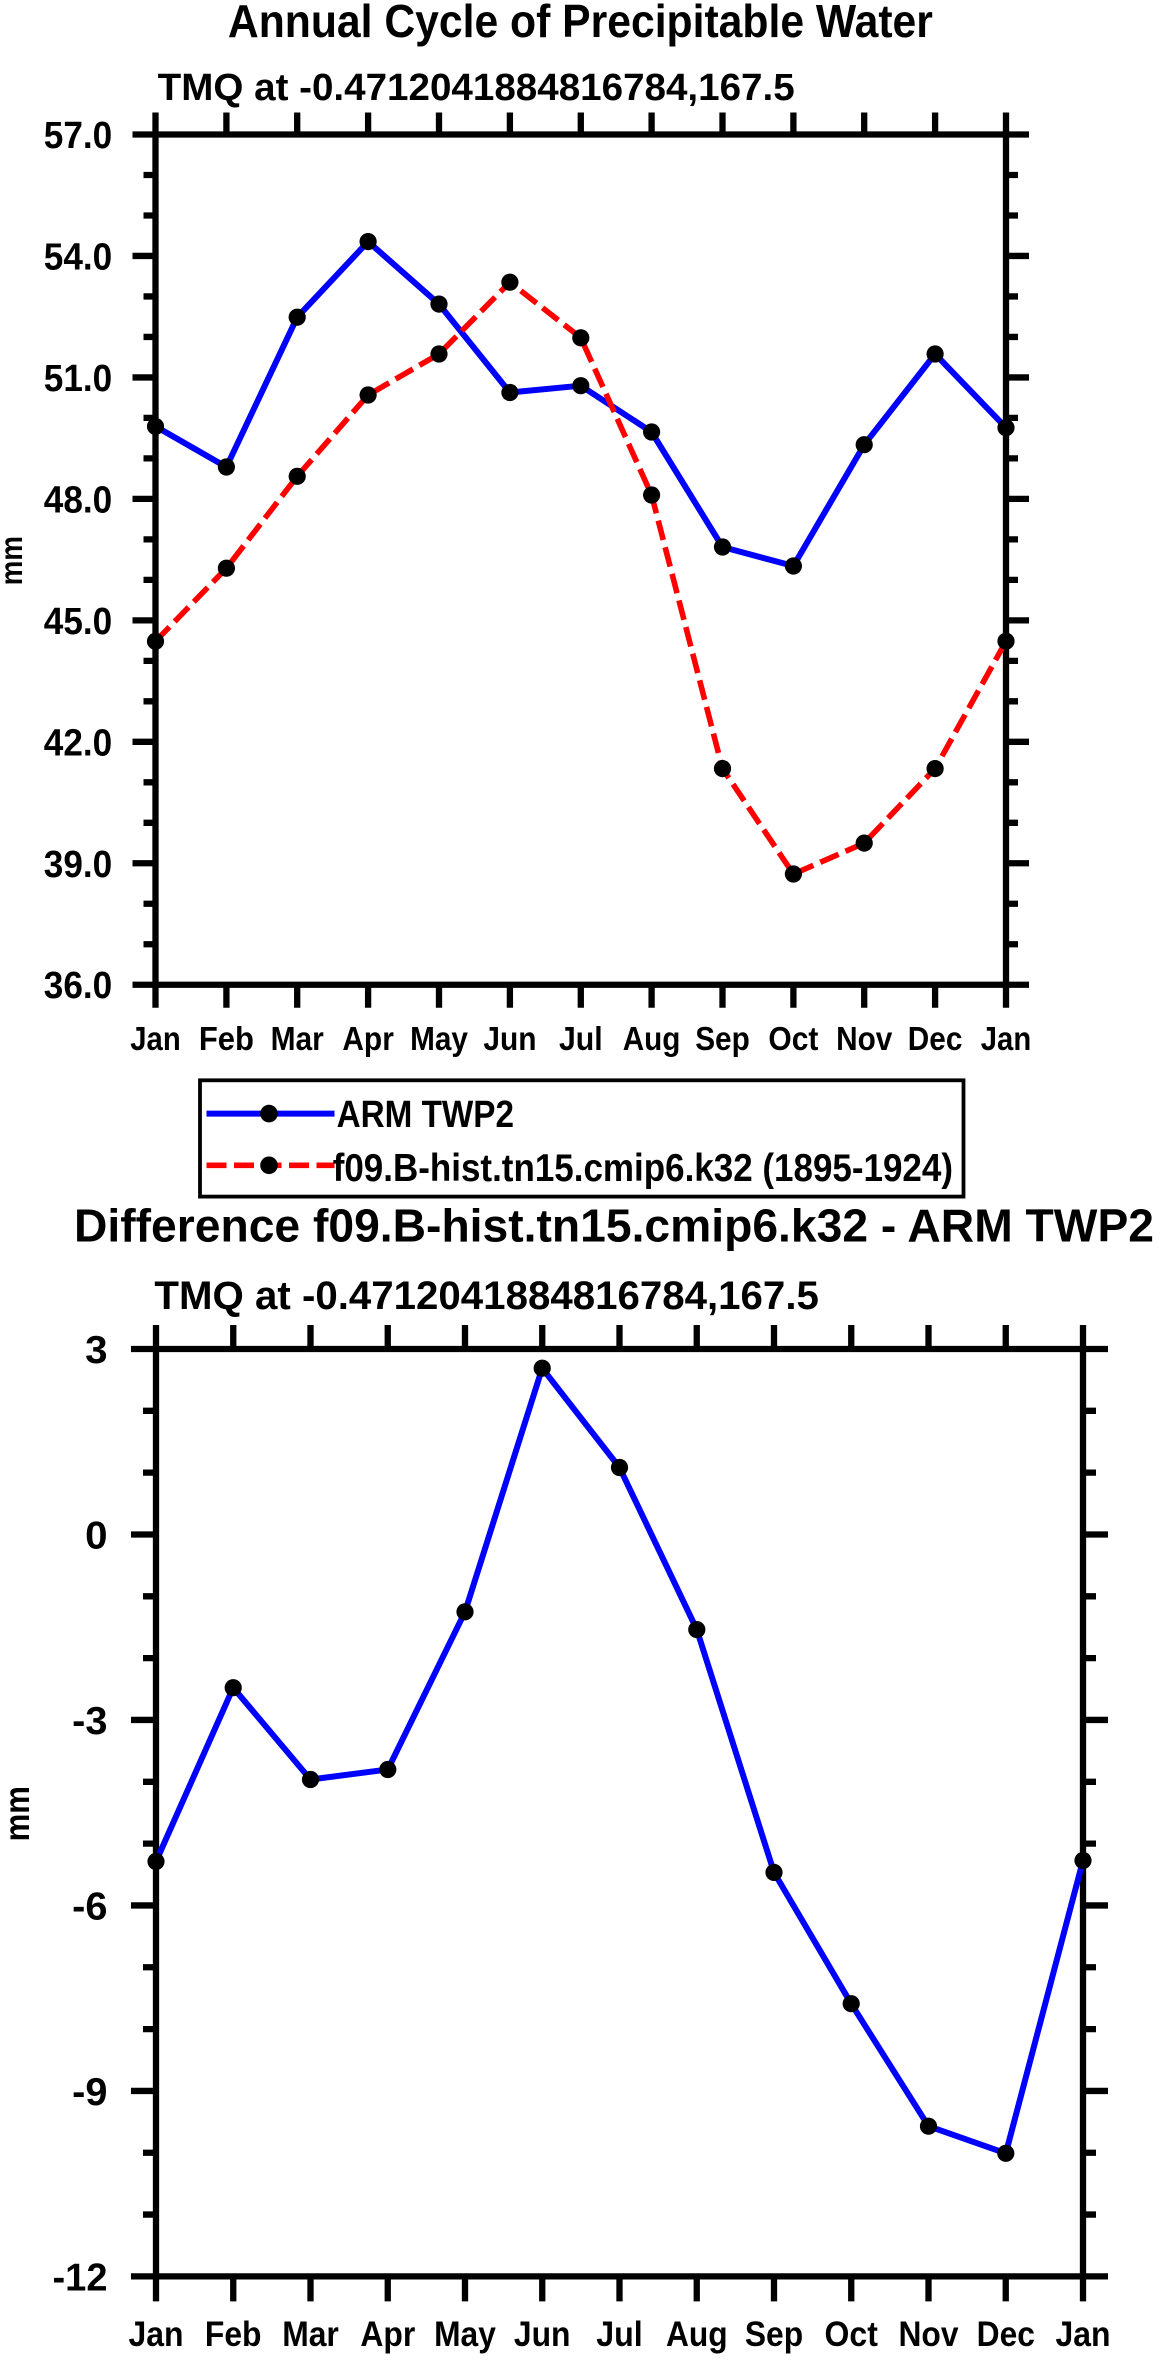  Describe the element at coordinates (89, 2092) in the screenshot. I see `svg-text: -9` at that location.